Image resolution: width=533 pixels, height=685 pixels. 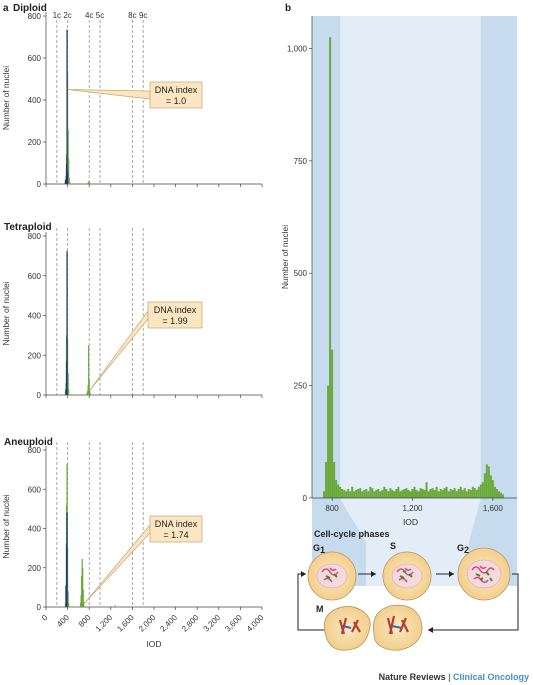 I want to click on g1-label: G, so click(x=316, y=548).